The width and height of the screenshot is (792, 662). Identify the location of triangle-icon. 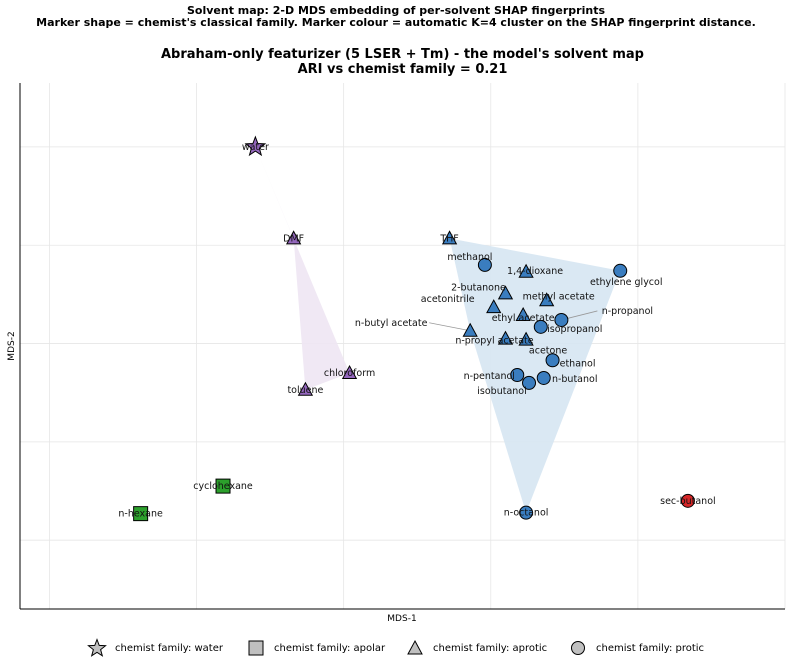
(415, 647).